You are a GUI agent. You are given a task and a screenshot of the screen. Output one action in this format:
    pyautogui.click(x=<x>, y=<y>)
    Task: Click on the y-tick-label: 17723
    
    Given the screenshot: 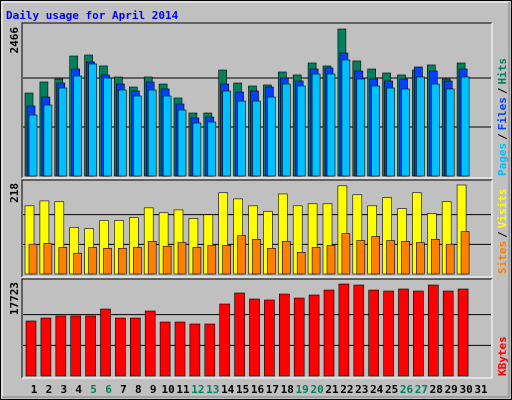 What is the action you would take?
    pyautogui.click(x=14, y=298)
    